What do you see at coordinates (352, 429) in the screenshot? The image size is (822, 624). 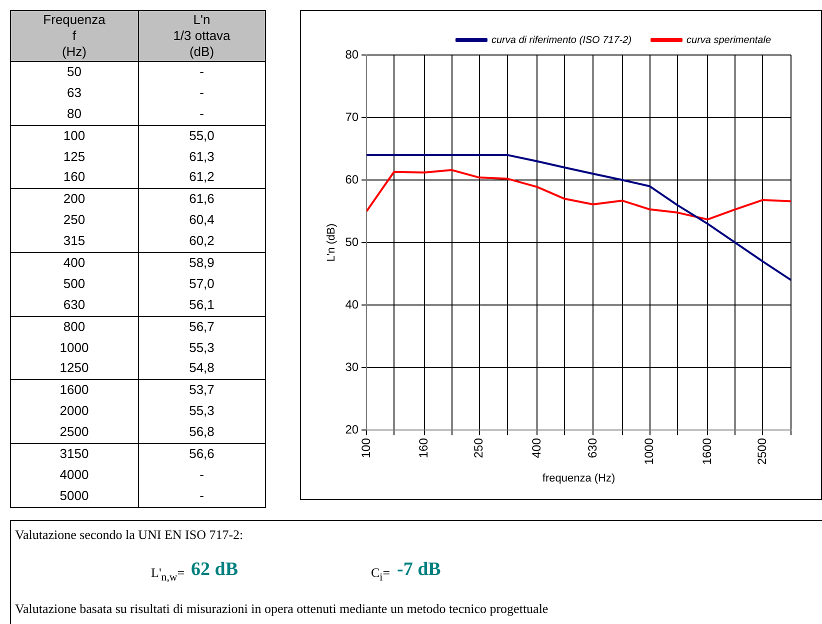 I see `y-tick-label: 20` at bounding box center [352, 429].